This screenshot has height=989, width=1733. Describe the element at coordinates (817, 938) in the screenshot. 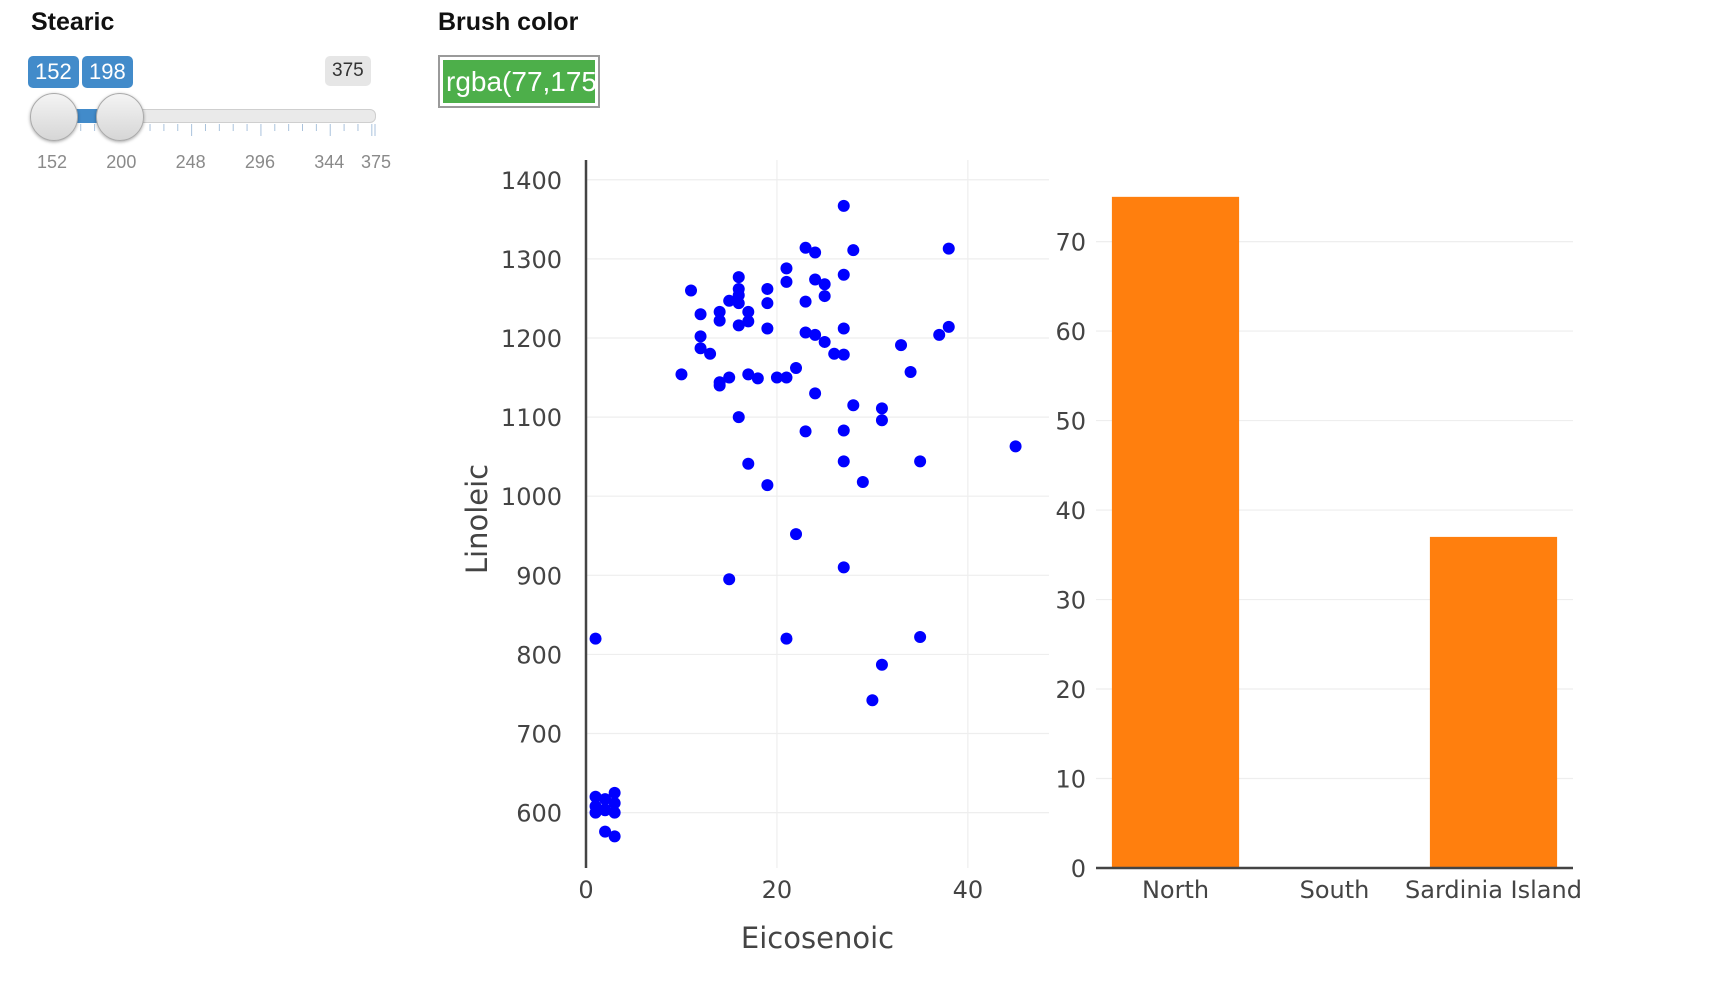

I see `scatter-x-axis-title: Eicosenoic` at that location.